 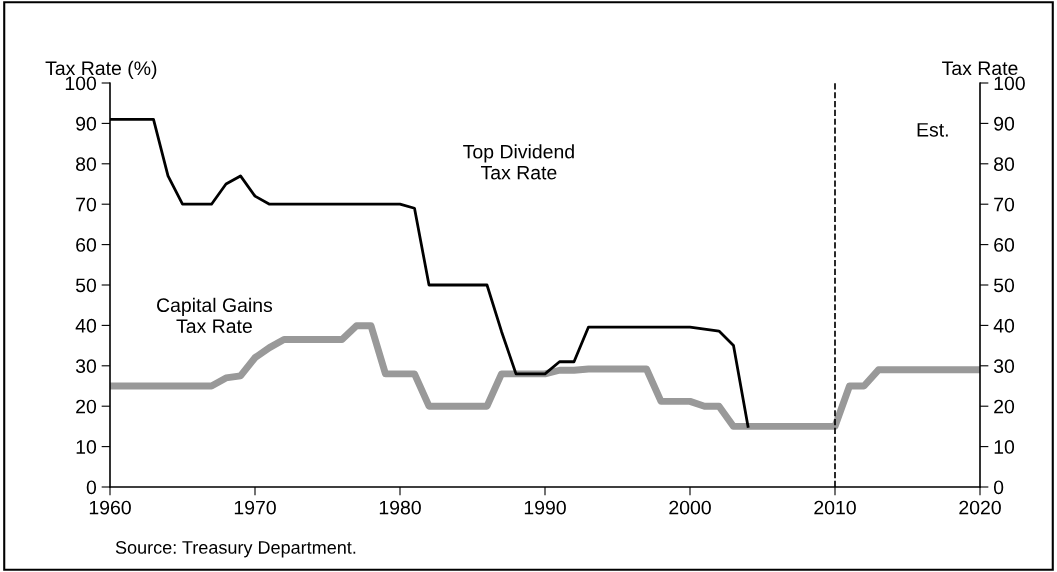 What do you see at coordinates (86, 123) in the screenshot?
I see `y-tick-label: 90` at bounding box center [86, 123].